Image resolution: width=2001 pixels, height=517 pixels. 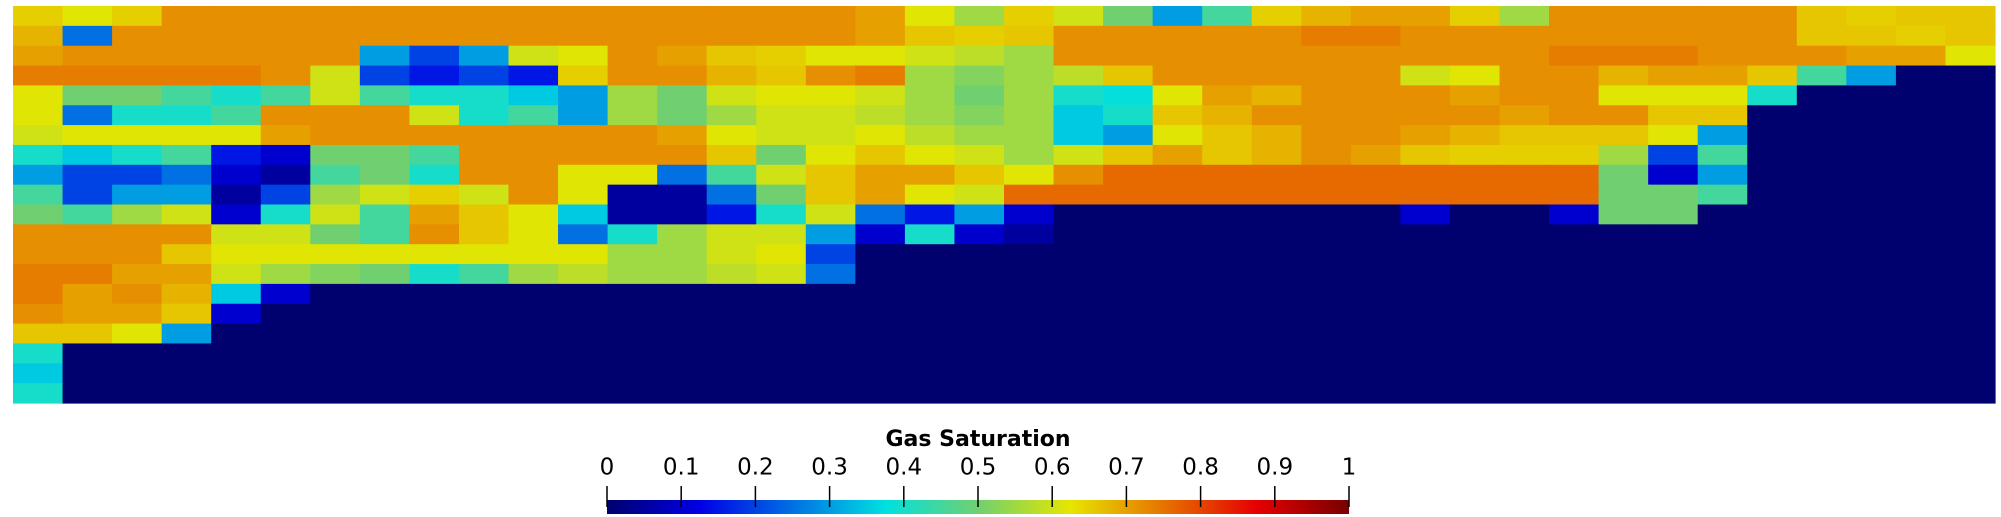 What do you see at coordinates (607, 468) in the screenshot?
I see `tick-label: 0` at bounding box center [607, 468].